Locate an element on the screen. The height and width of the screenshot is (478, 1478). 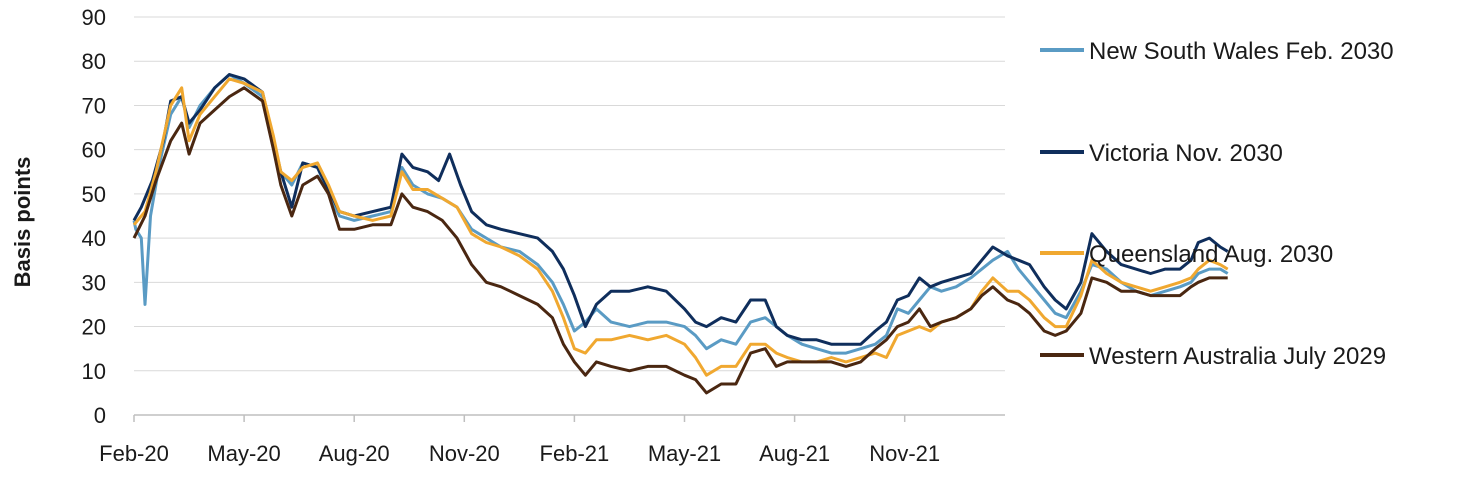
legend-label: Victoria Nov. 2030 is located at coordinates (1186, 153).